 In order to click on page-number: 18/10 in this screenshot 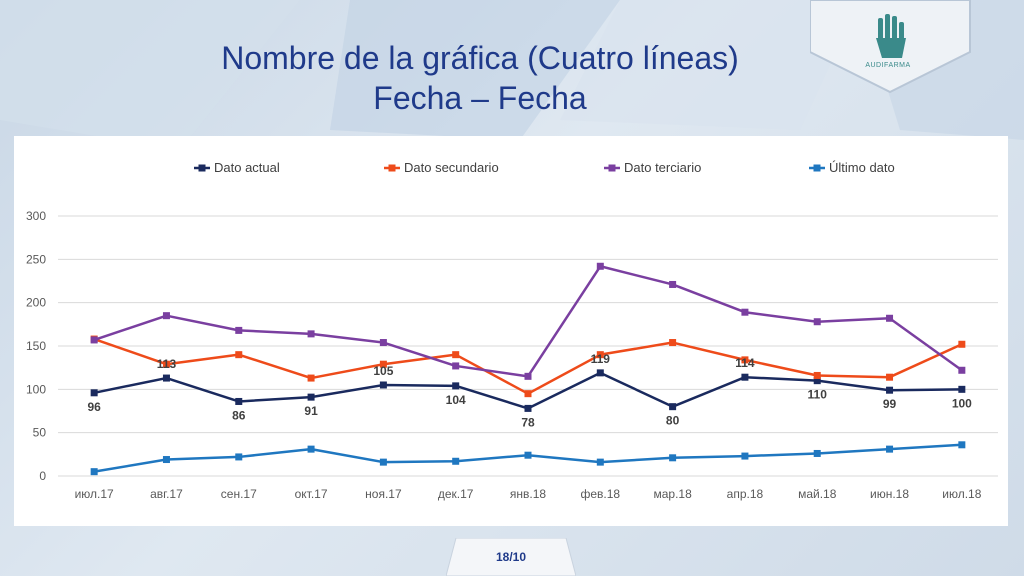, I will do `click(511, 557)`.